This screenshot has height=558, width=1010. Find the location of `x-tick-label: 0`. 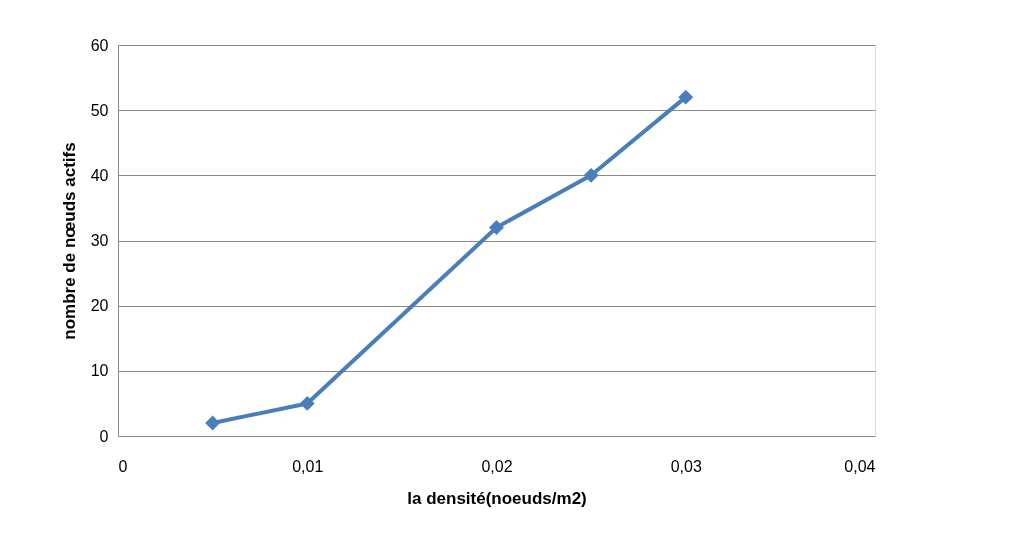

x-tick-label: 0 is located at coordinates (123, 466).